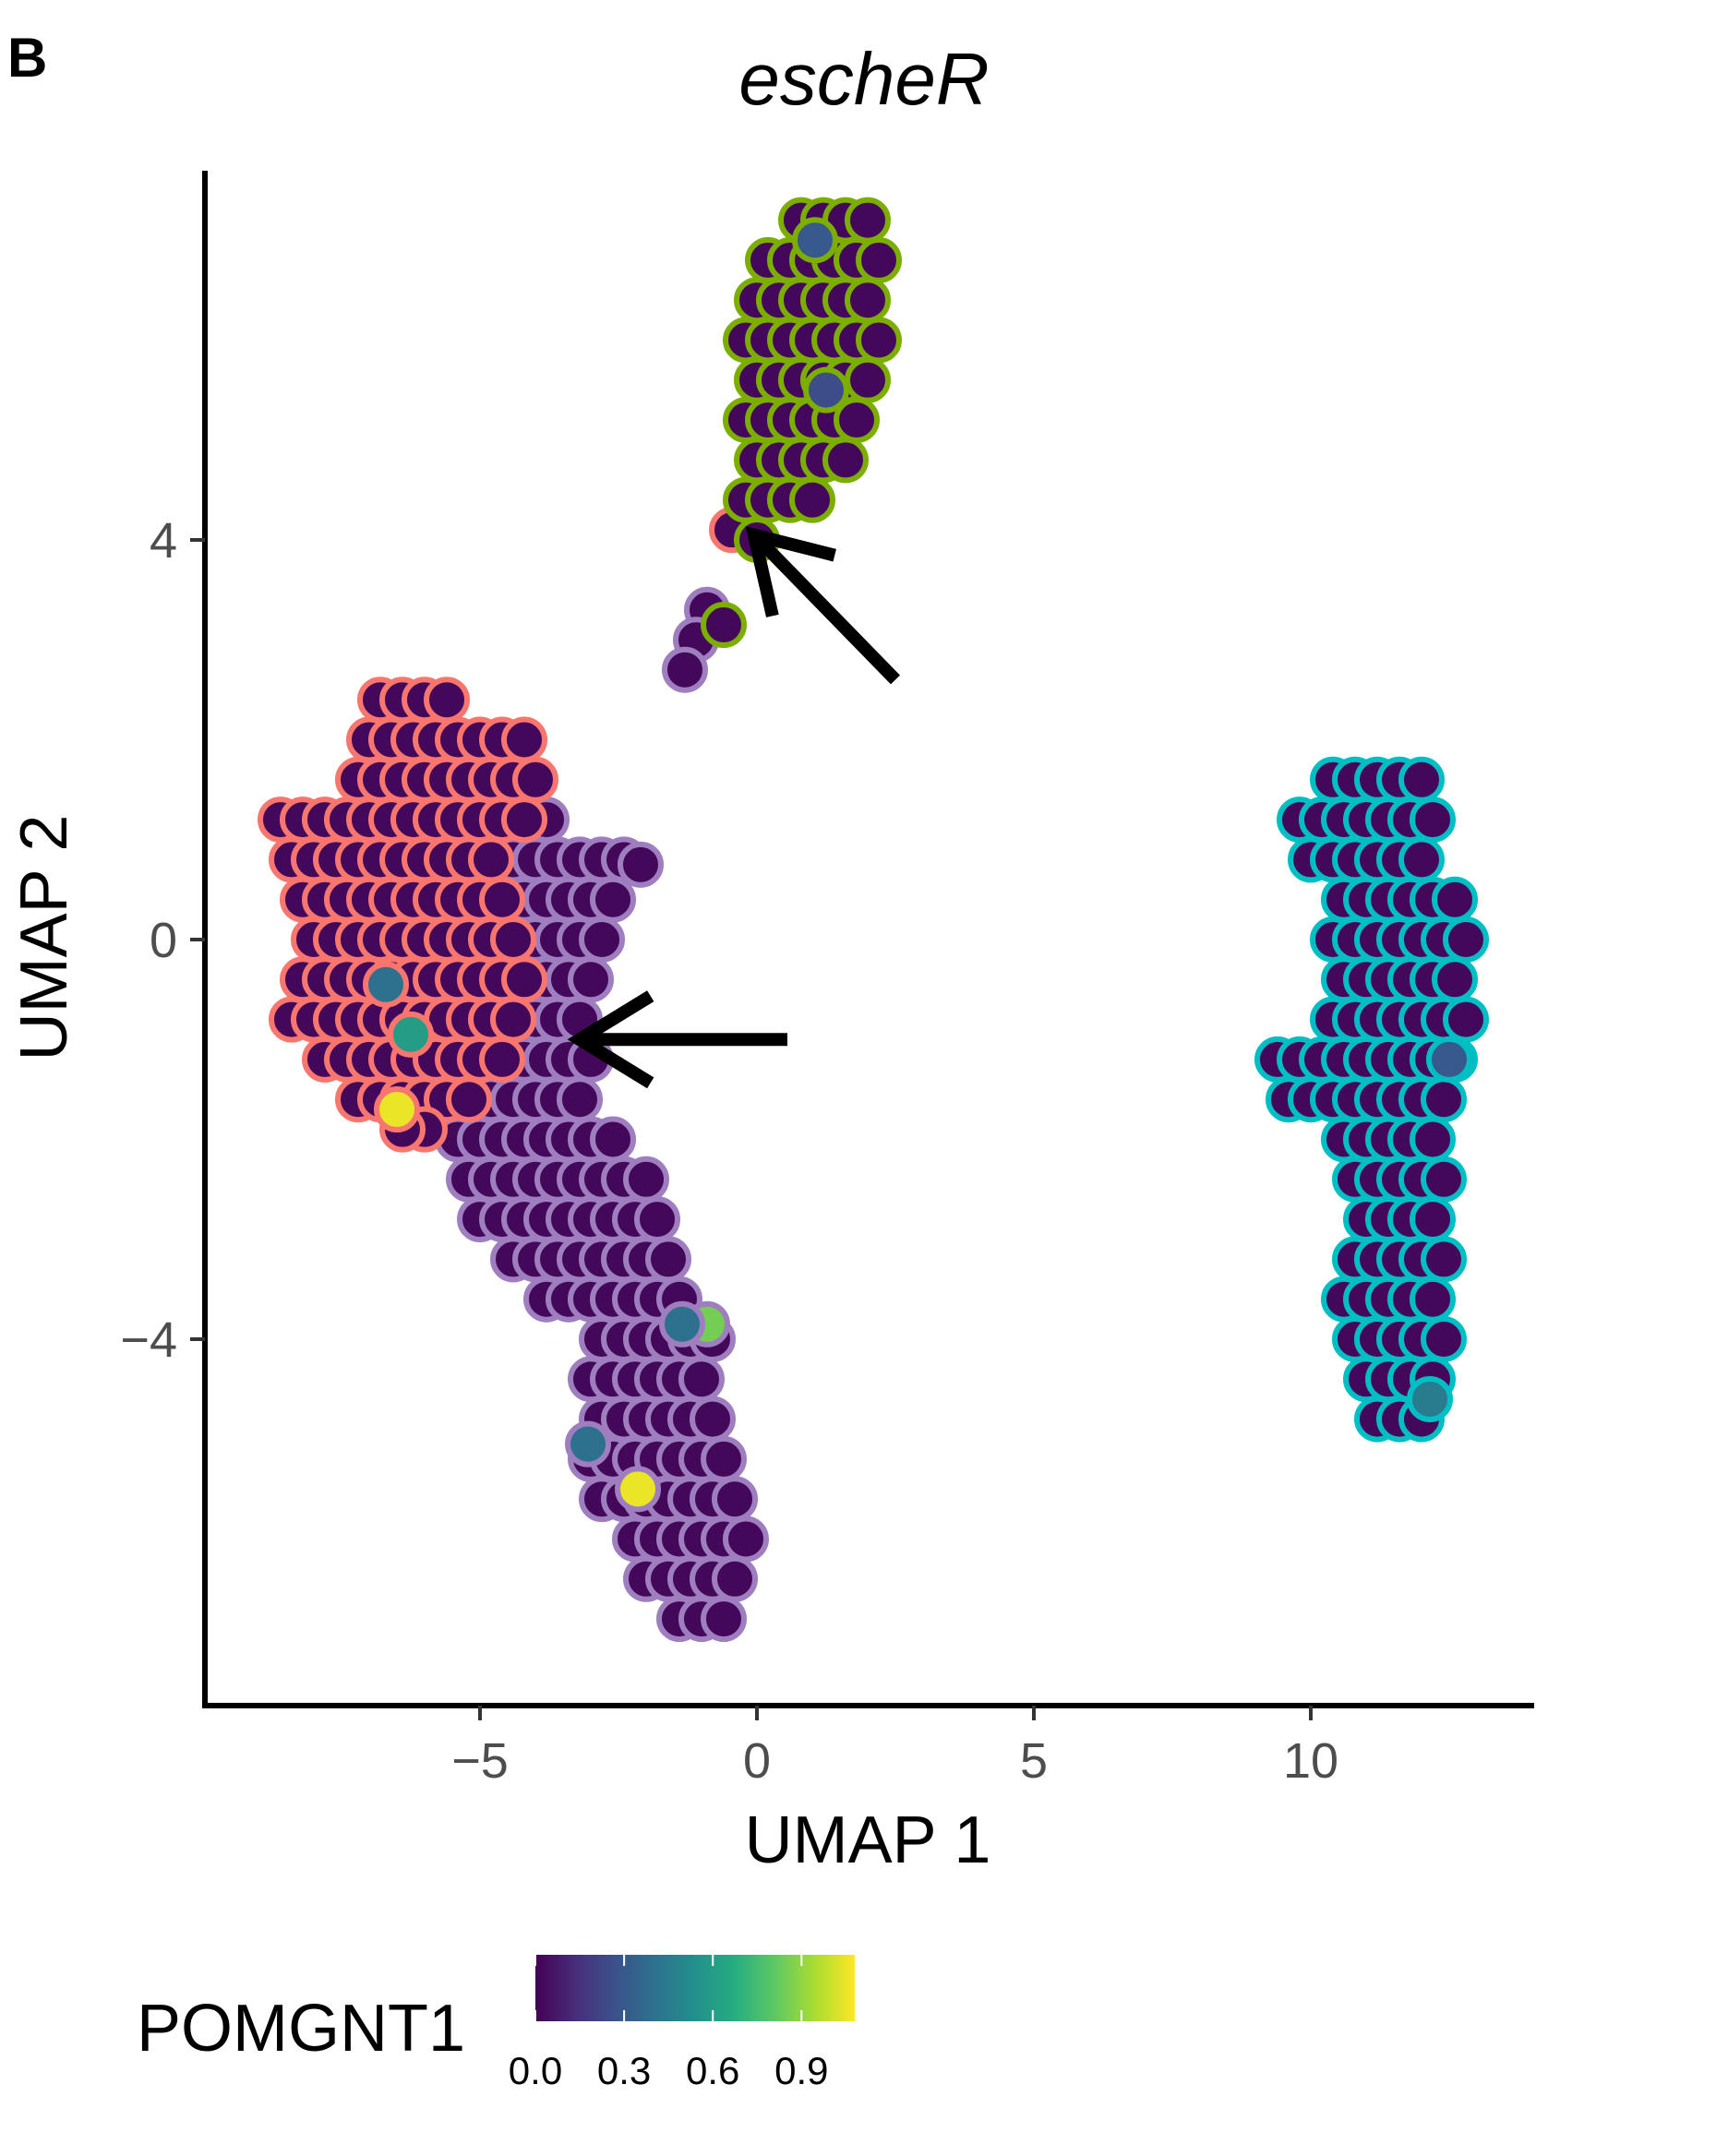 This screenshot has height=2156, width=1728. I want to click on y-tick-label: −4, so click(148, 1340).